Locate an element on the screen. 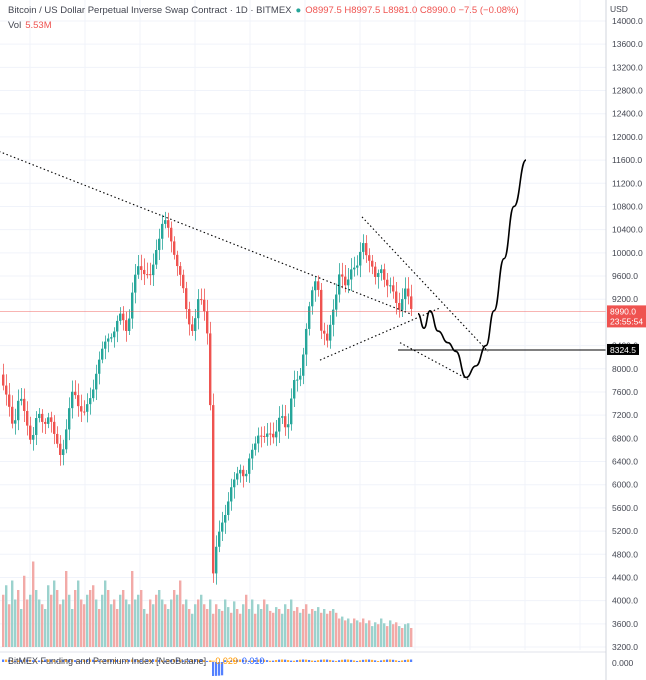 This screenshot has width=646, height=680. funding-axis-label: 0.000 is located at coordinates (623, 663).